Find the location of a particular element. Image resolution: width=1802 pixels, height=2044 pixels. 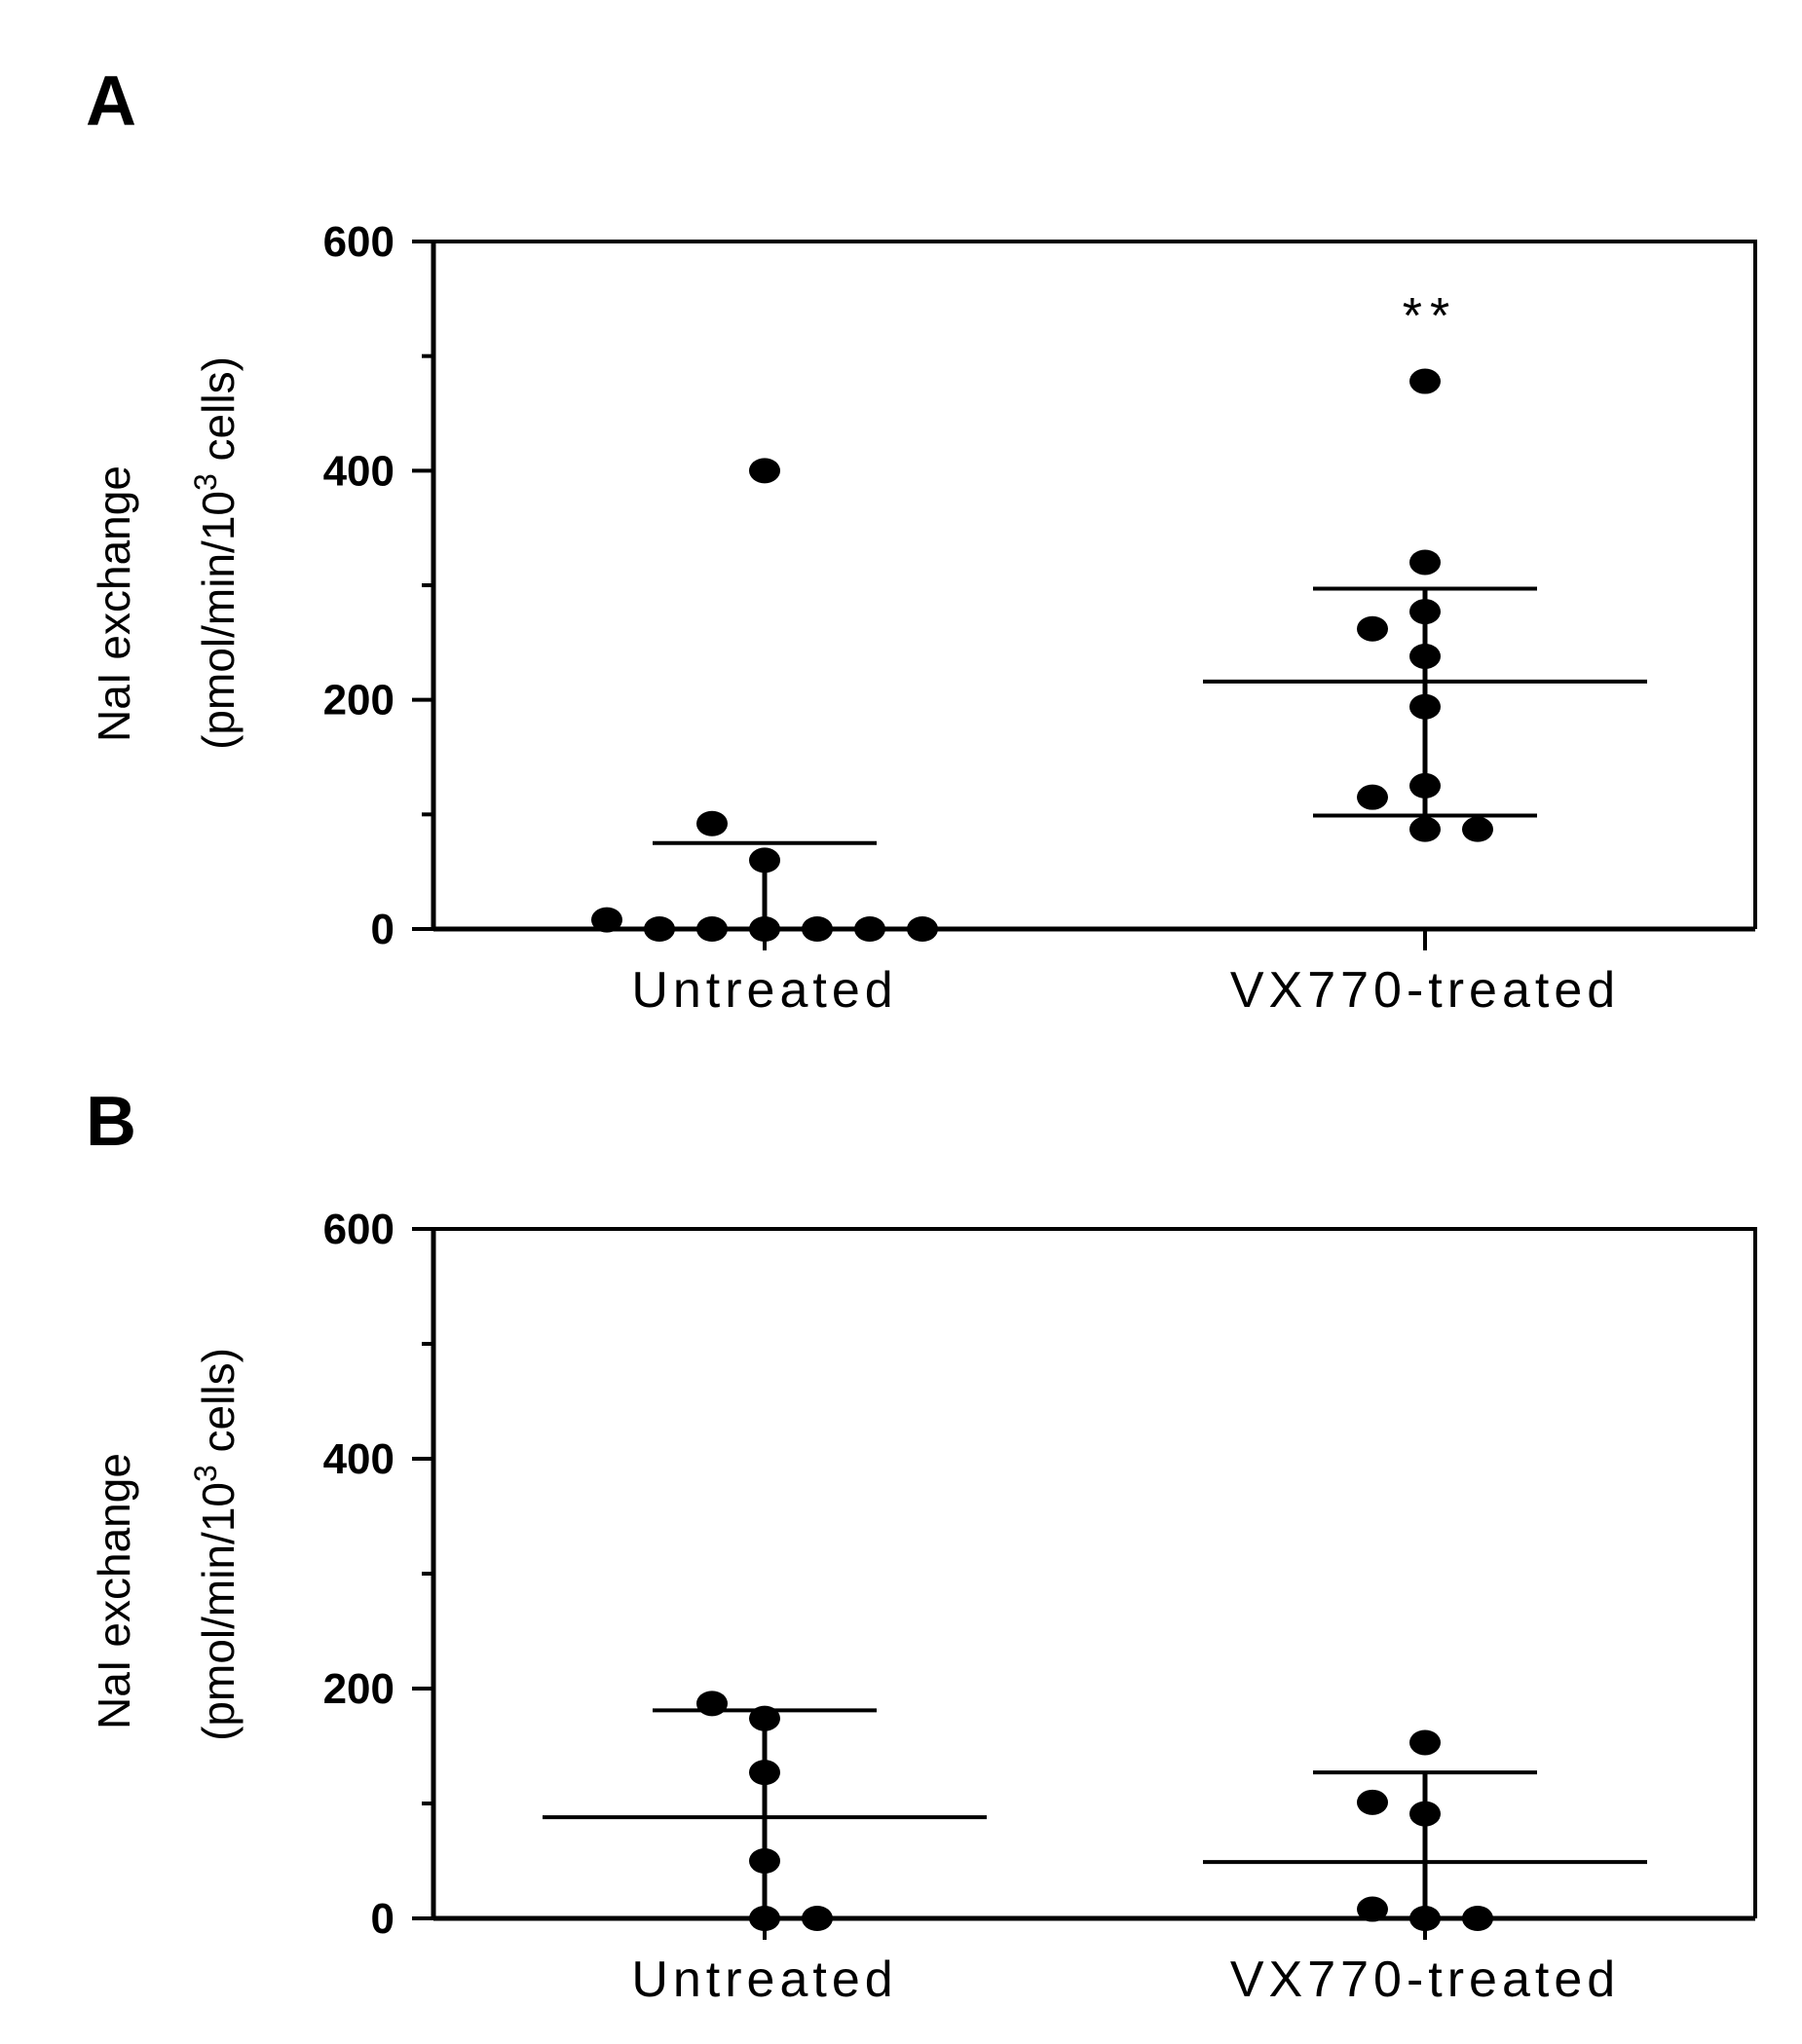

panel-a-ylabel-prefix: (pmol/min/10 is located at coordinates (219, 620).